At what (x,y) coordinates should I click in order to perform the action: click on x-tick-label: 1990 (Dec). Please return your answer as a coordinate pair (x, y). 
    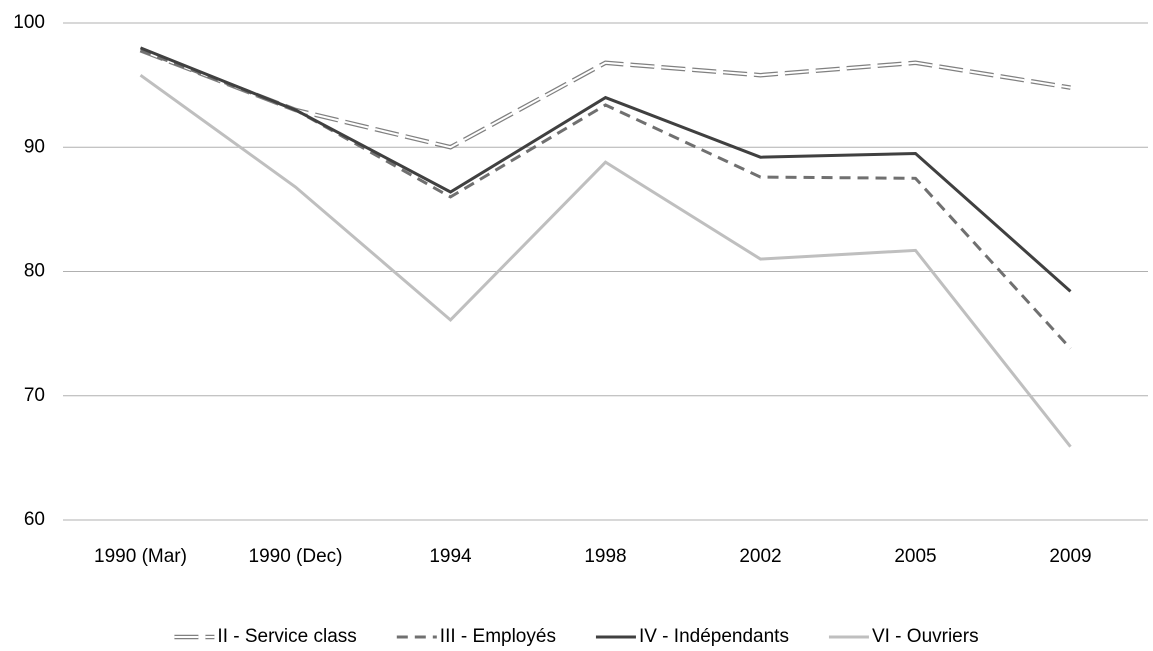
    Looking at the image, I should click on (296, 556).